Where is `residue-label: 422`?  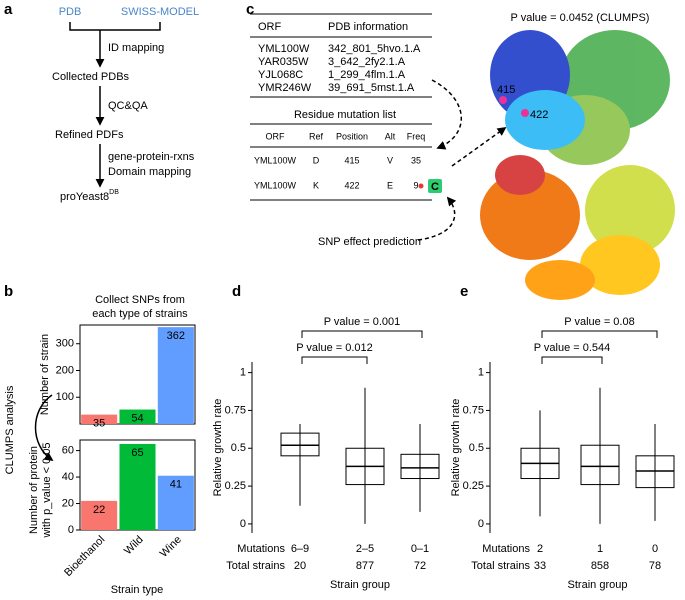 residue-label: 422 is located at coordinates (539, 115).